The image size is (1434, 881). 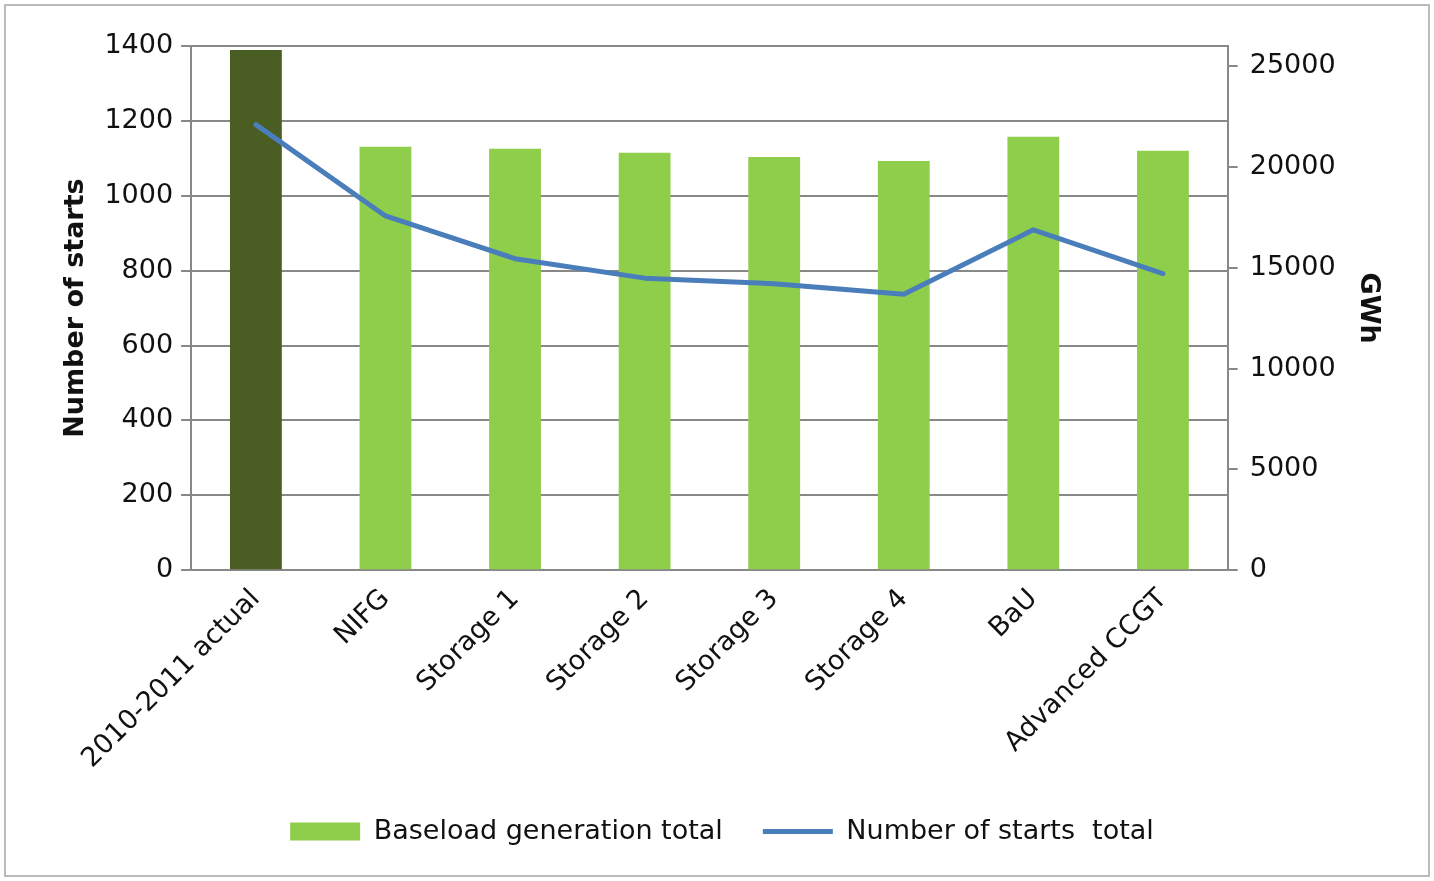 What do you see at coordinates (548, 829) in the screenshot?
I see `legend-label: Baseload generation total` at bounding box center [548, 829].